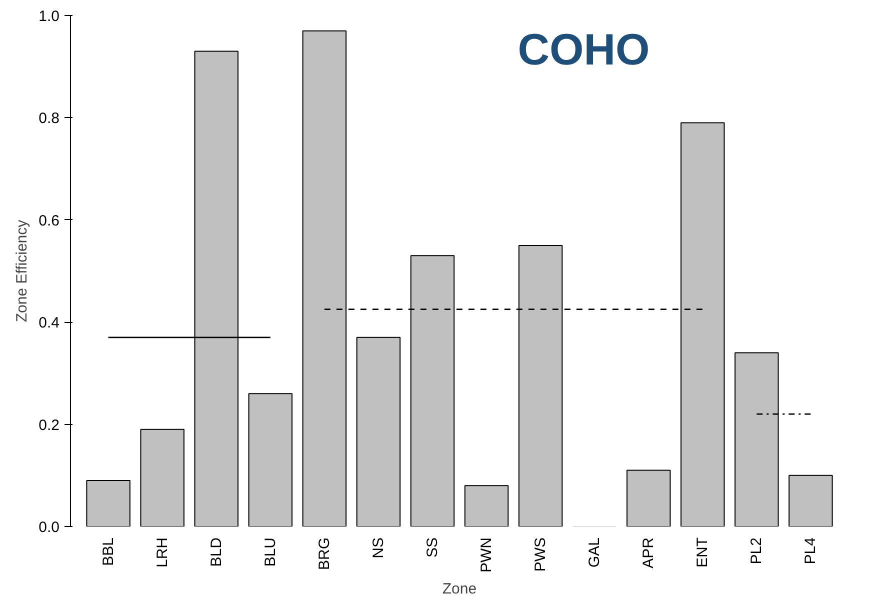  I want to click on x-tick-label: PL2, so click(757, 550).